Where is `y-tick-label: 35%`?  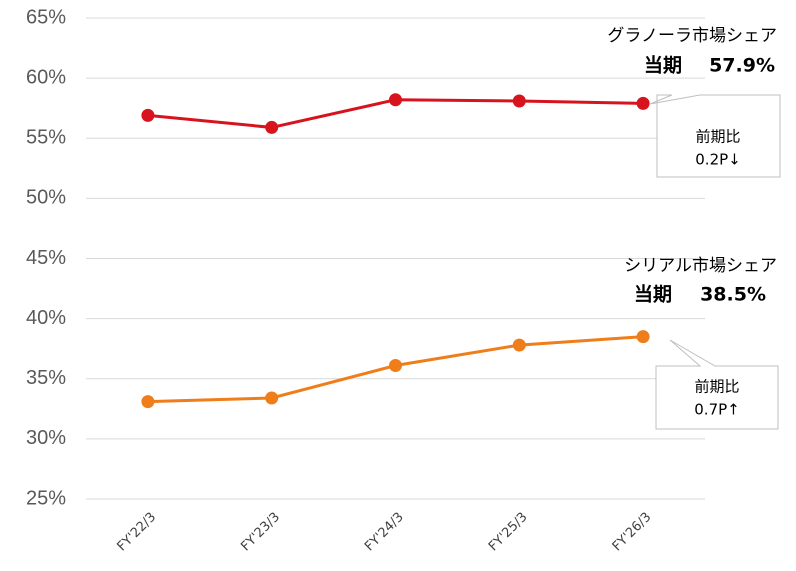 y-tick-label: 35% is located at coordinates (46, 378).